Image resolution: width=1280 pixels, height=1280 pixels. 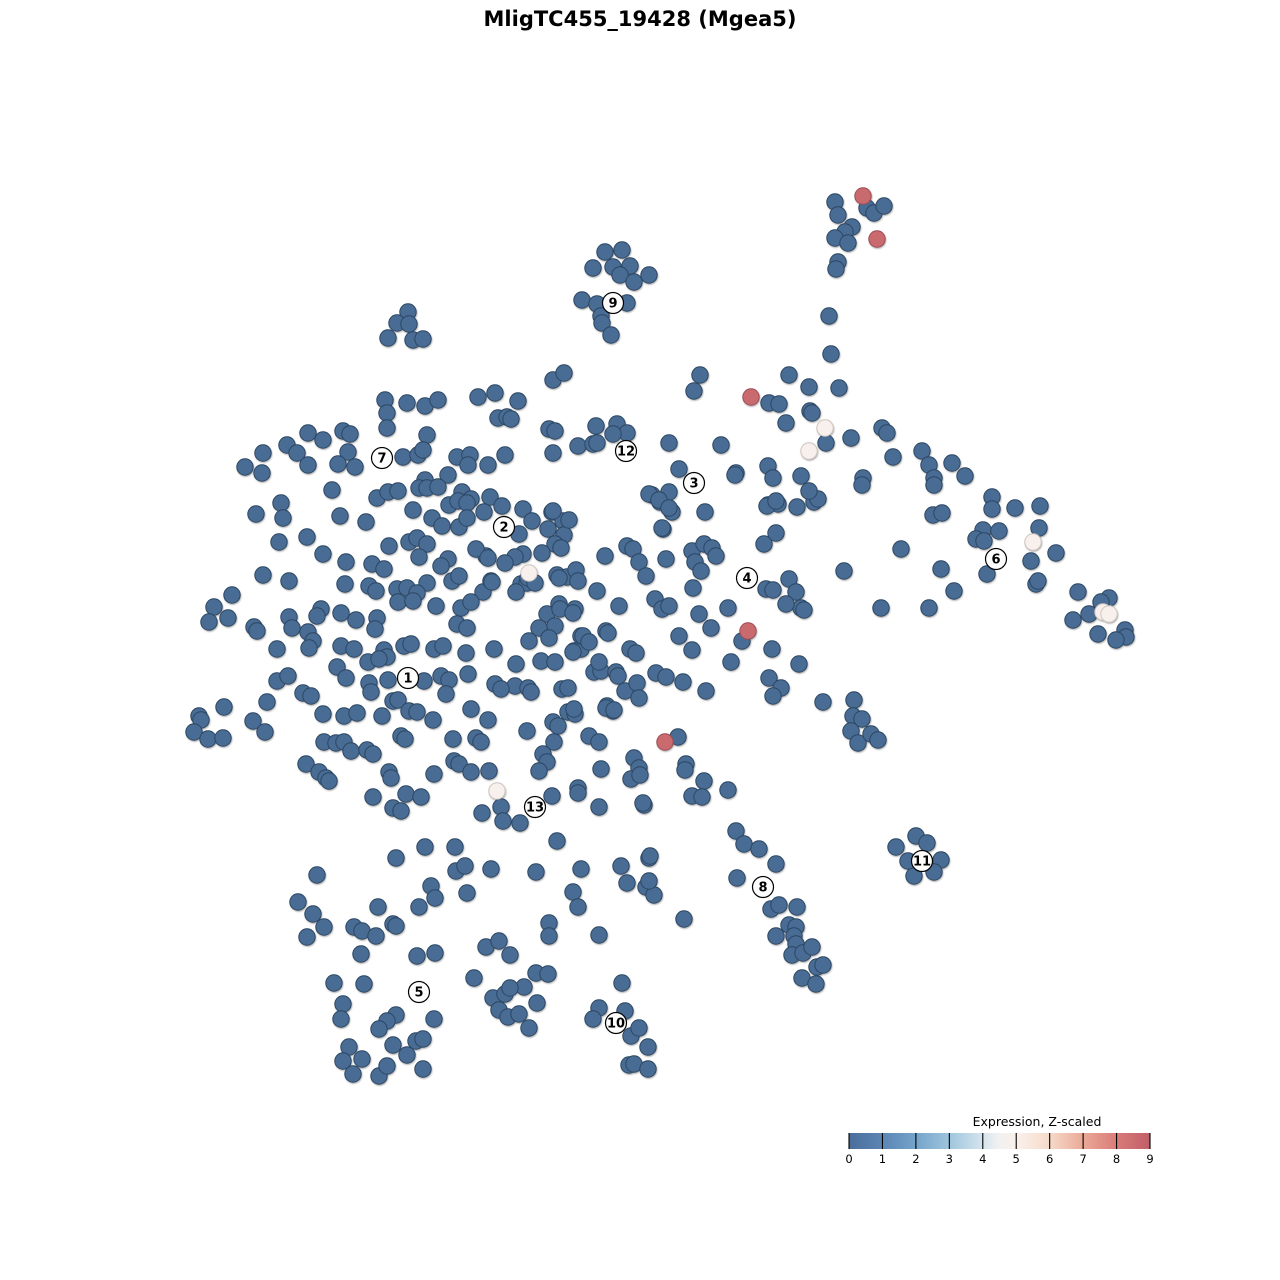 I want to click on cluster-label-12: 12, so click(x=626, y=451).